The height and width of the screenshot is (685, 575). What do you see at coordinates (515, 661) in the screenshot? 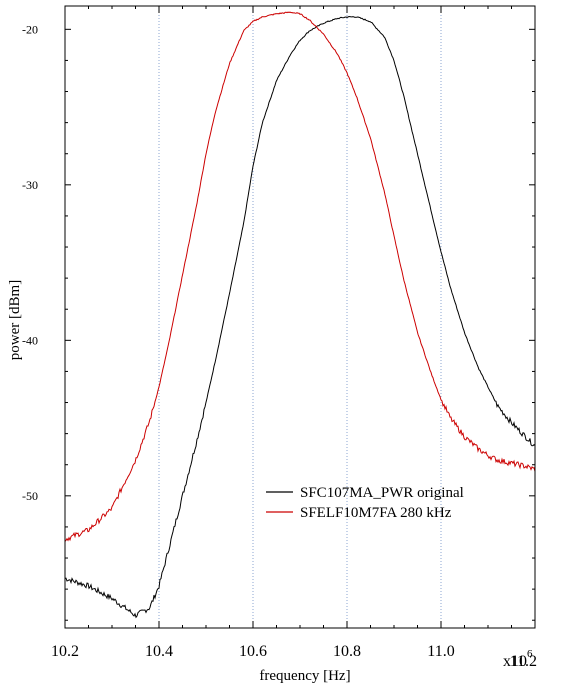
I see `x-axis-multiplier-base: x10` at bounding box center [515, 661].